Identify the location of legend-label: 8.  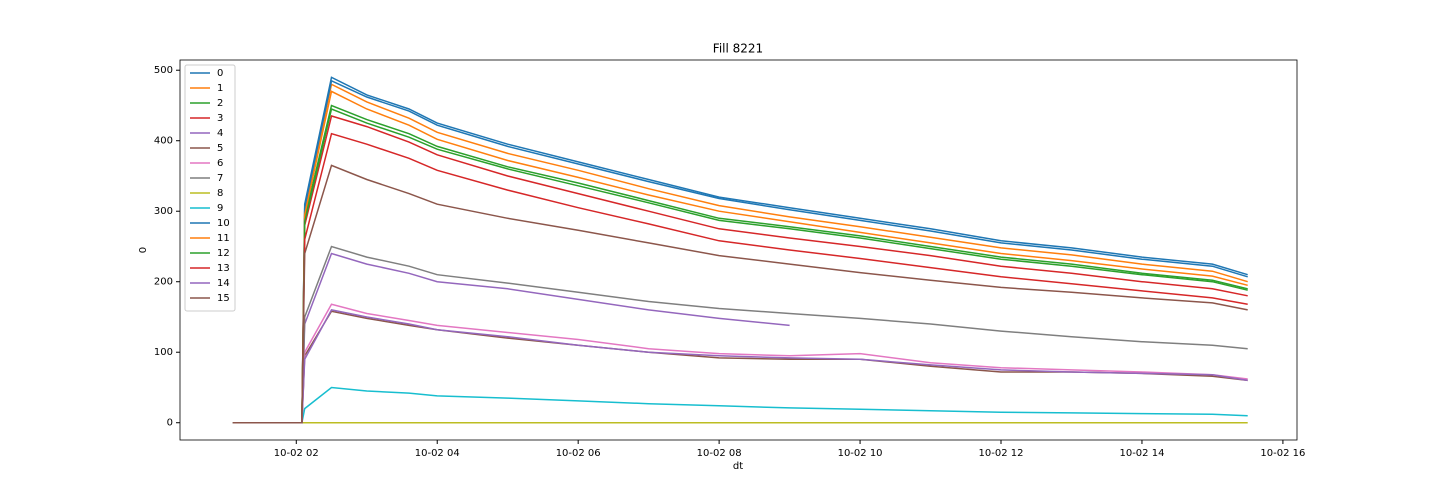
(220, 193).